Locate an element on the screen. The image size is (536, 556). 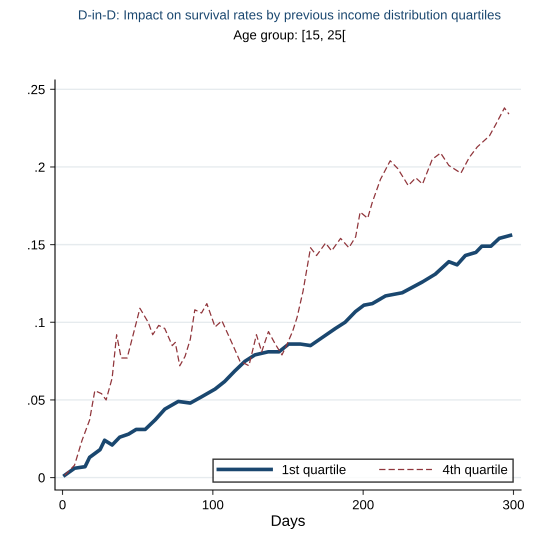
x-tick-label: 200 is located at coordinates (363, 505).